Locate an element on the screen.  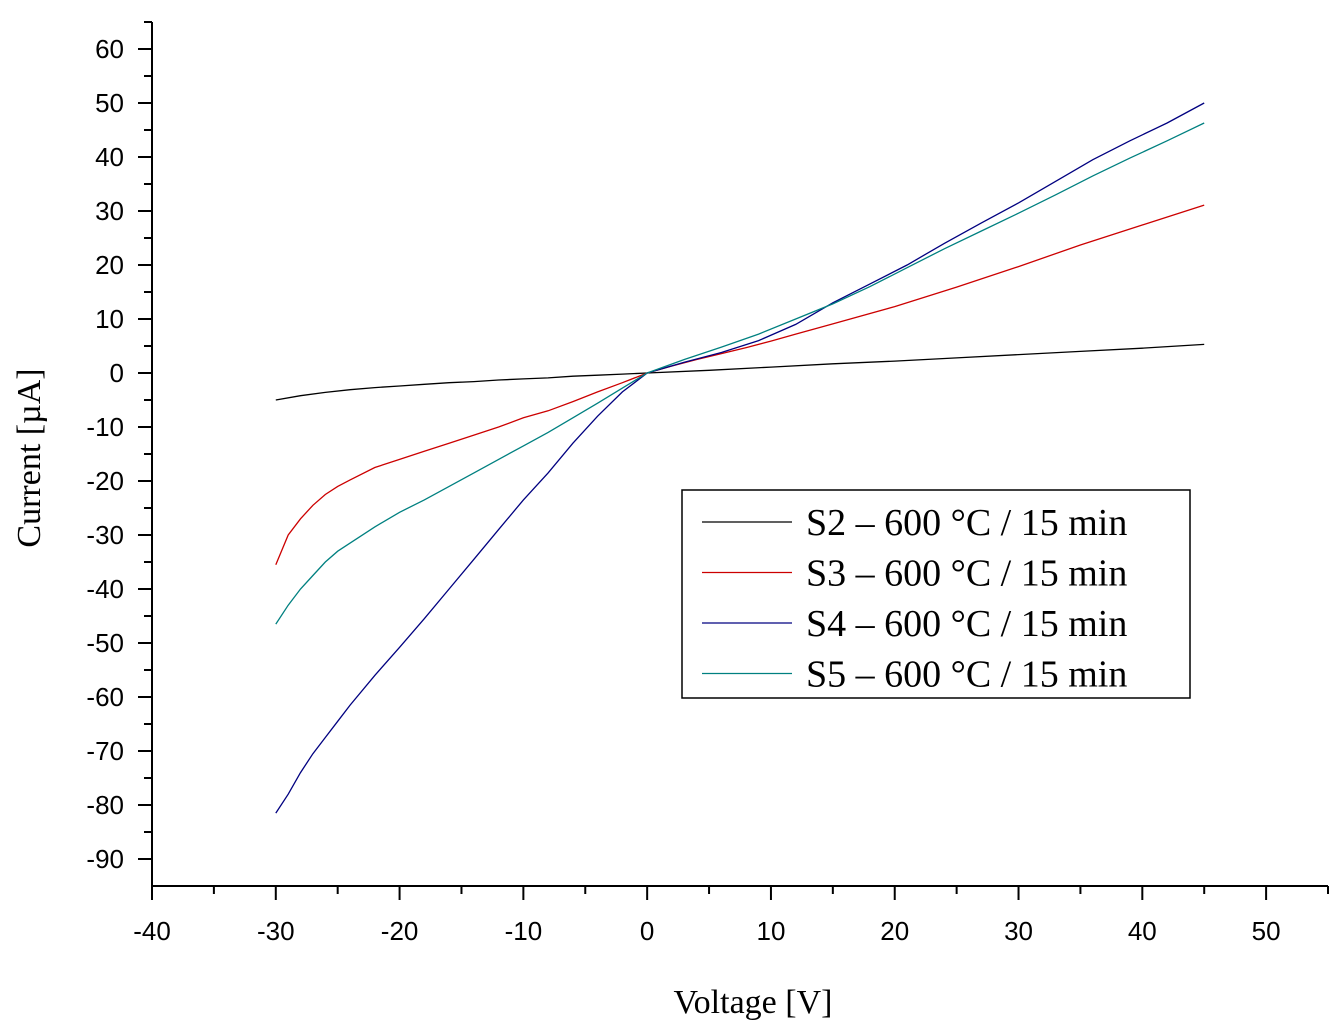
y-tick-label: -10 is located at coordinates (105, 427).